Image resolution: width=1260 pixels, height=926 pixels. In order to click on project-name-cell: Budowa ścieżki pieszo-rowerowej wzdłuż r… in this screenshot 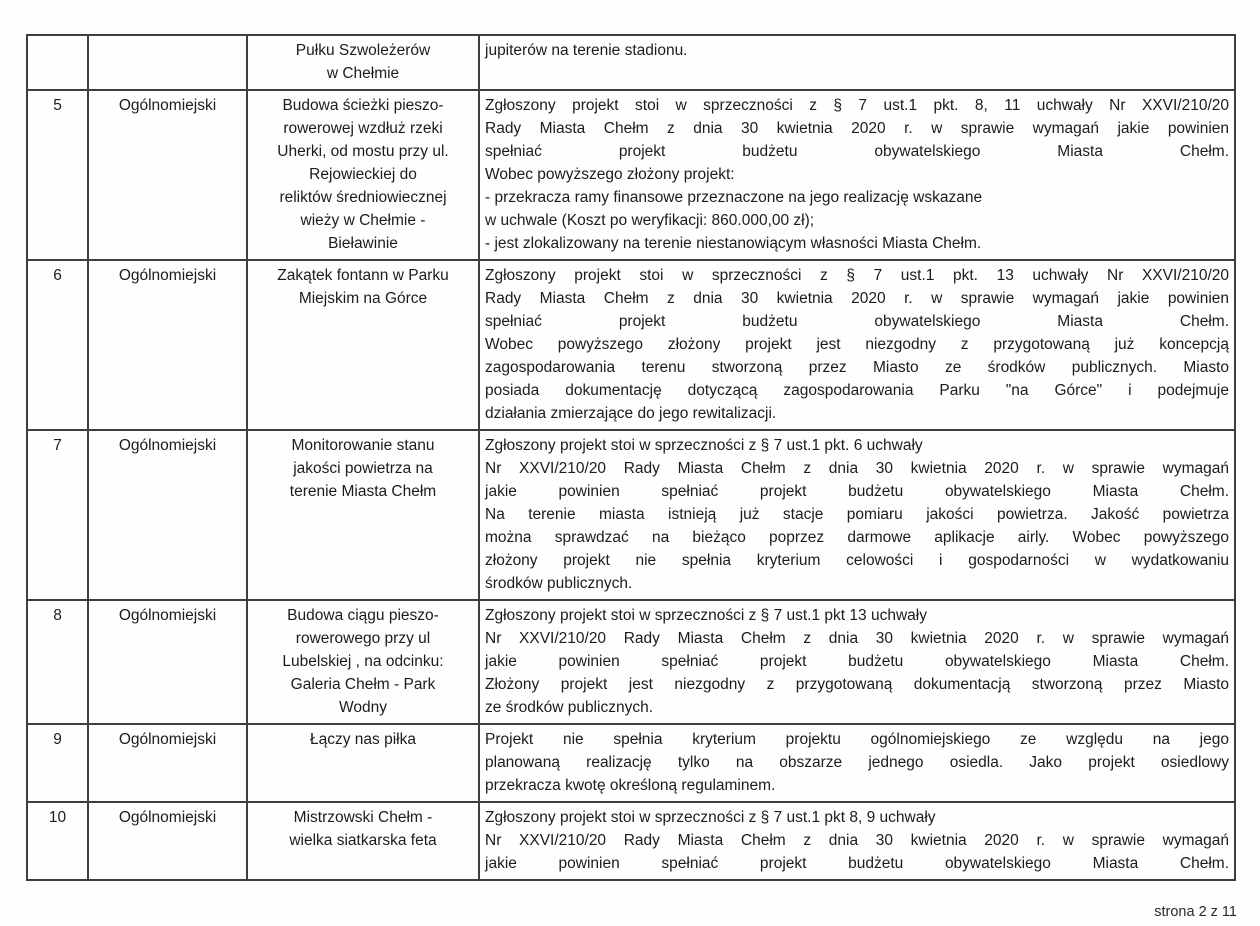, I will do `click(363, 175)`.